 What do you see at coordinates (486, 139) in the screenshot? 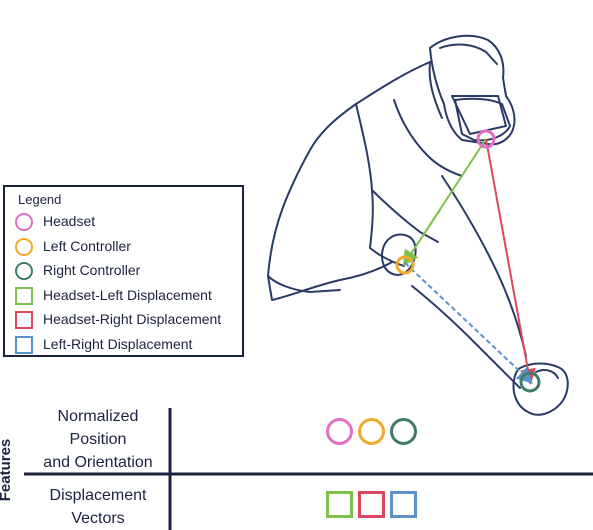
I see `headset-marker` at bounding box center [486, 139].